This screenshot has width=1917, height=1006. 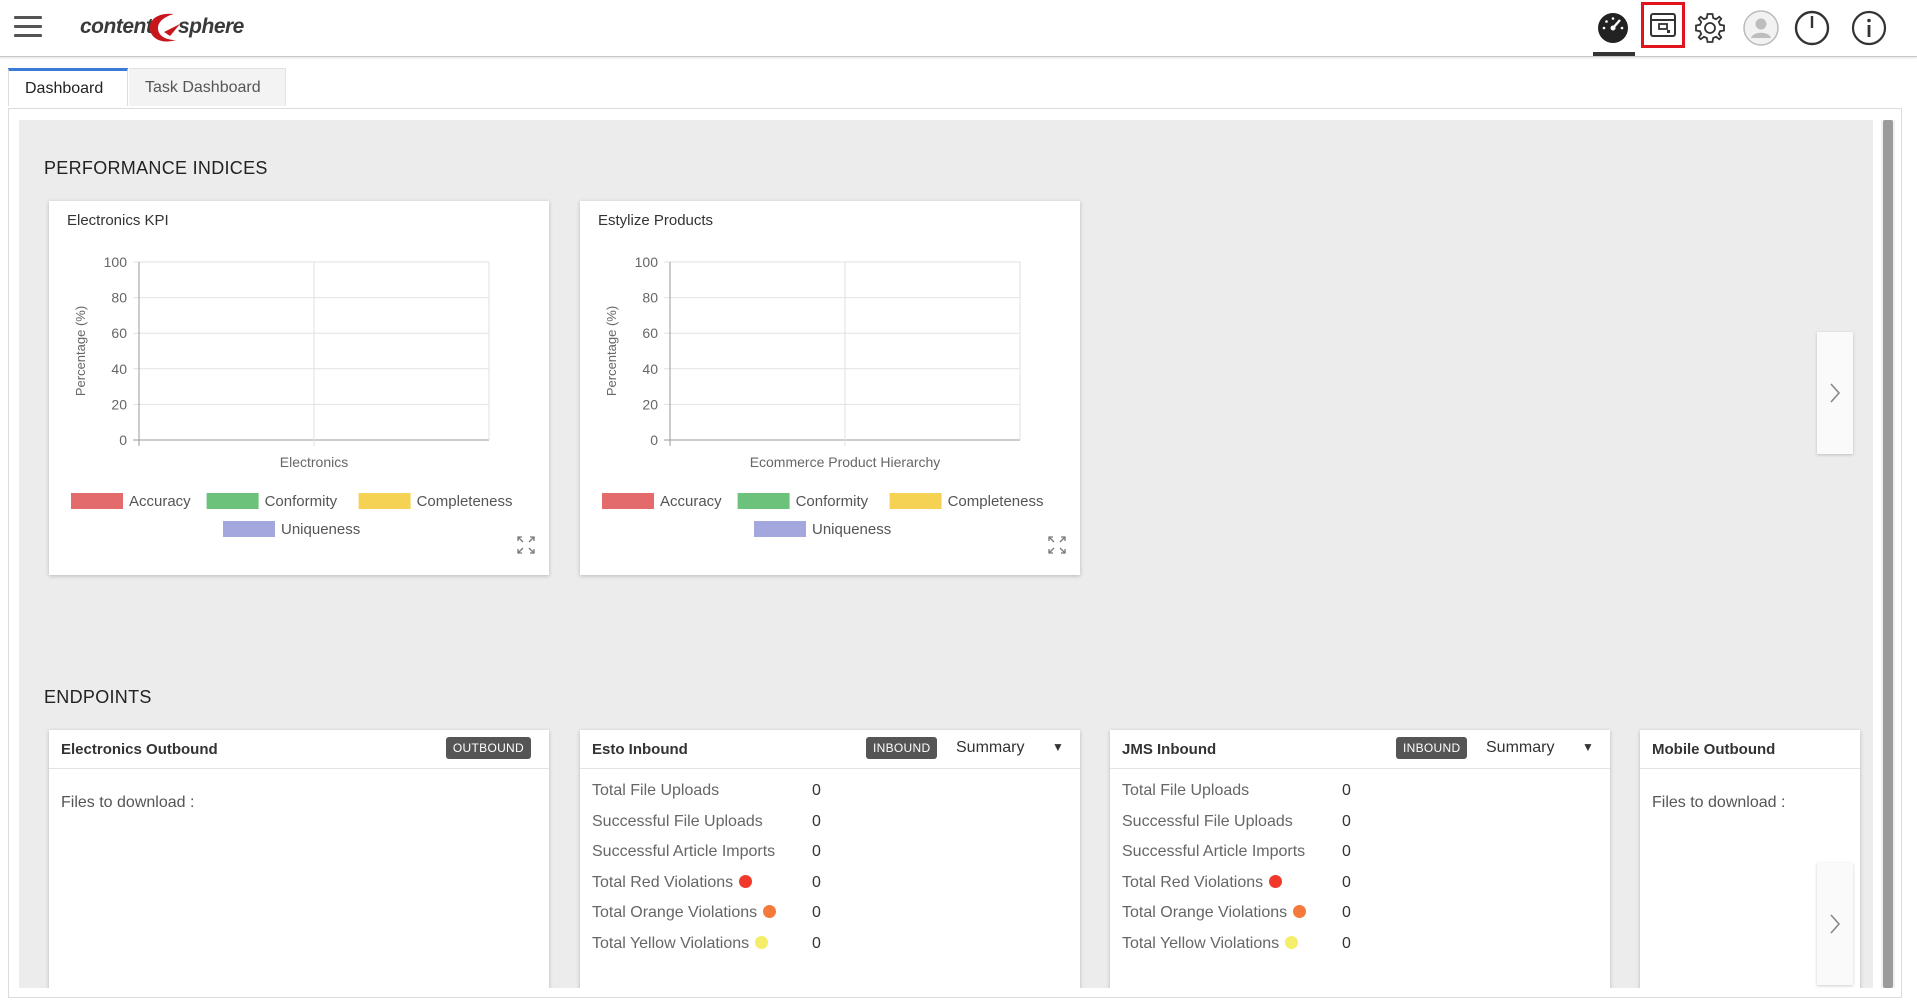 I want to click on endpoint-header: Electronics Outbound OUTBOUND, so click(x=299, y=749).